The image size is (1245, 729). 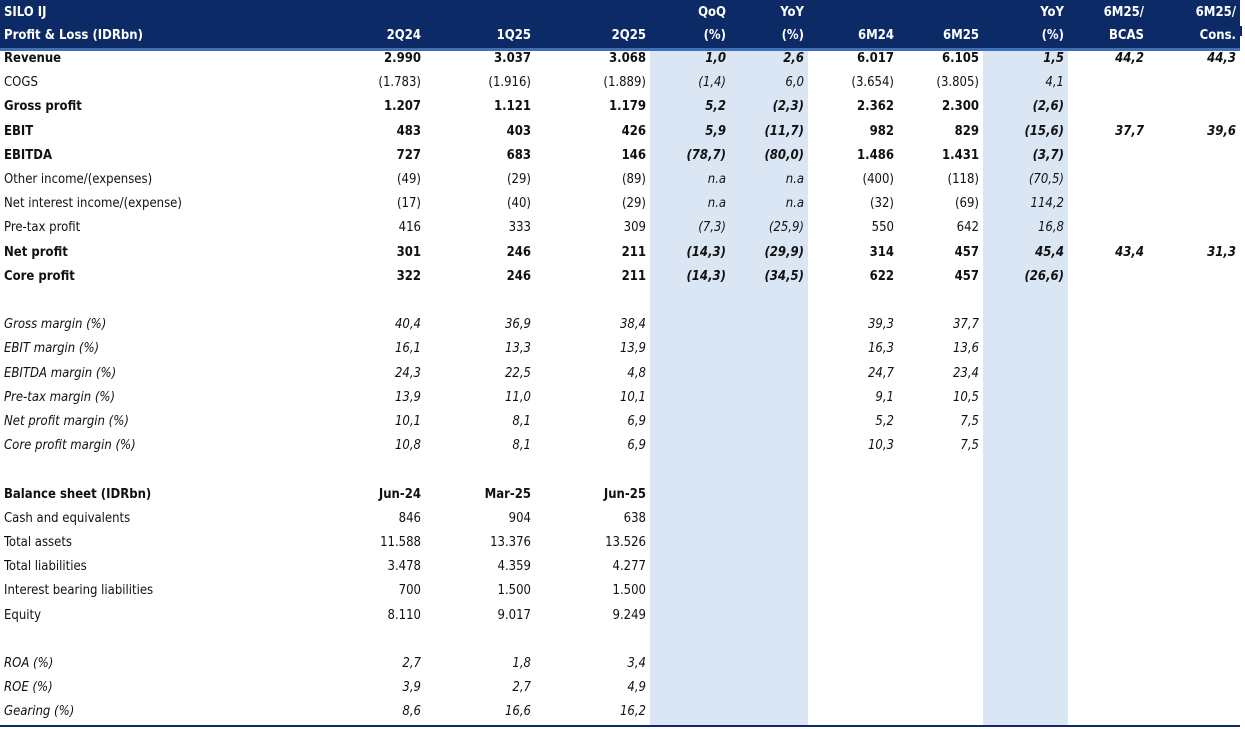 What do you see at coordinates (620, 325) in the screenshot?
I see `table-row: Gross margin (%) 40,4 36,9 38,4 39,3 37,7` at bounding box center [620, 325].